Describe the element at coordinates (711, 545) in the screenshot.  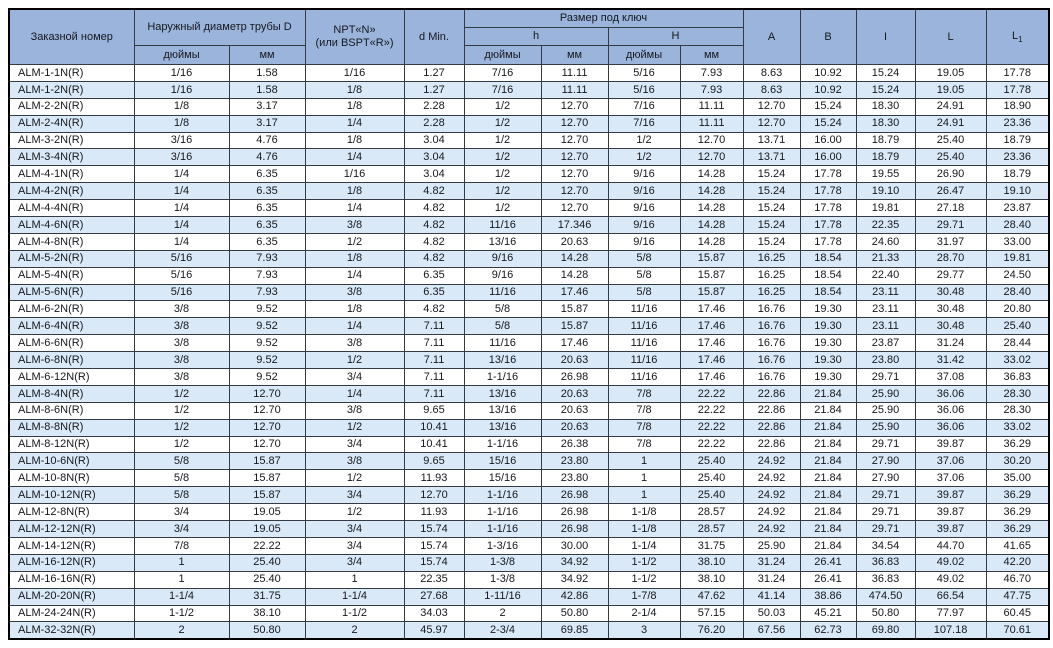
I see `cell-H-mm: 31.75` at that location.